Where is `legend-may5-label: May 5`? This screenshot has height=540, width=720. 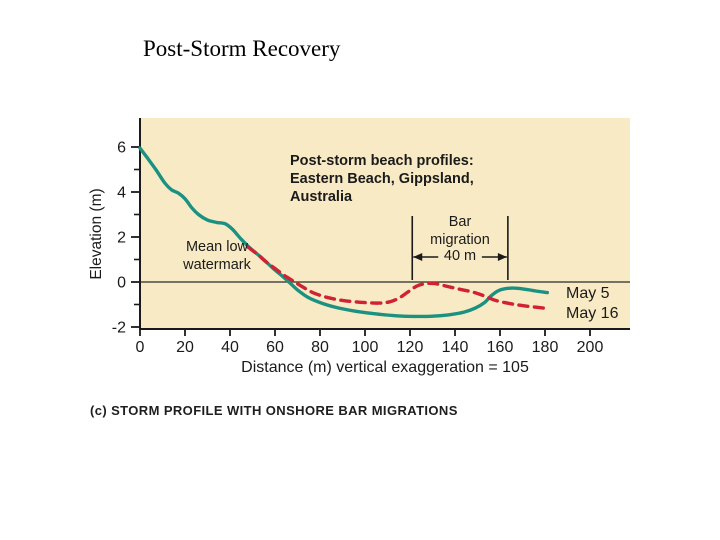 legend-may5-label: May 5 is located at coordinates (588, 293).